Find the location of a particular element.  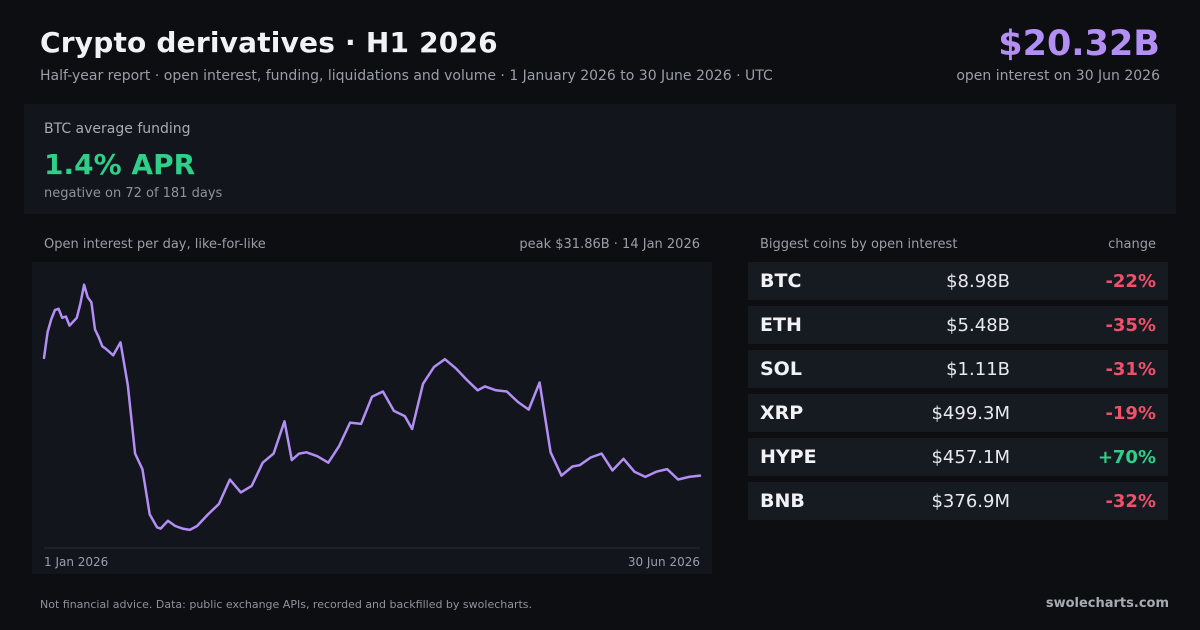

coin-symbol: XRP is located at coordinates (782, 413).